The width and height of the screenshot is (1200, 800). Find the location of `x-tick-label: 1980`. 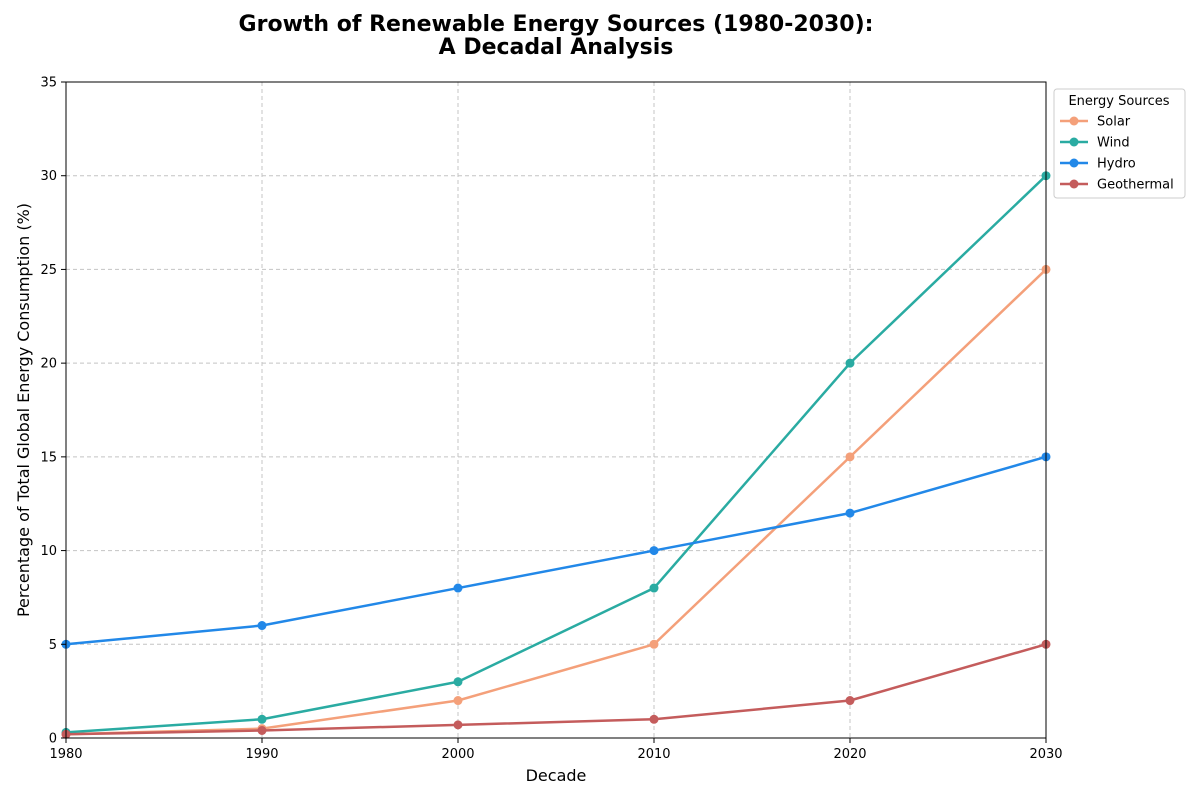

x-tick-label: 1980 is located at coordinates (65, 754).